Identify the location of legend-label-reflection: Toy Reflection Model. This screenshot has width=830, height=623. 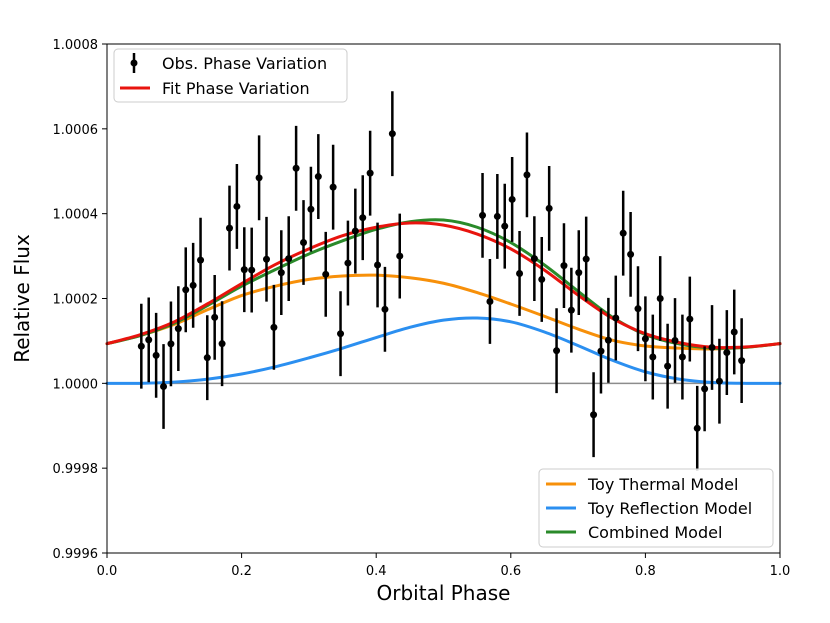
(669, 508).